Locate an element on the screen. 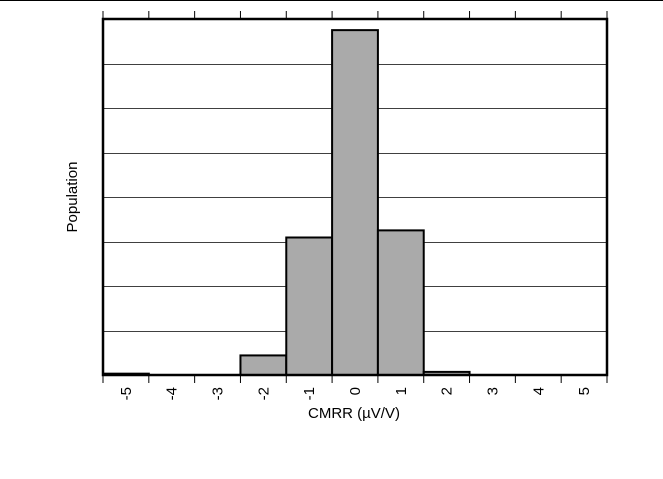 The height and width of the screenshot is (479, 663). x-tick-label: 2 is located at coordinates (447, 391).